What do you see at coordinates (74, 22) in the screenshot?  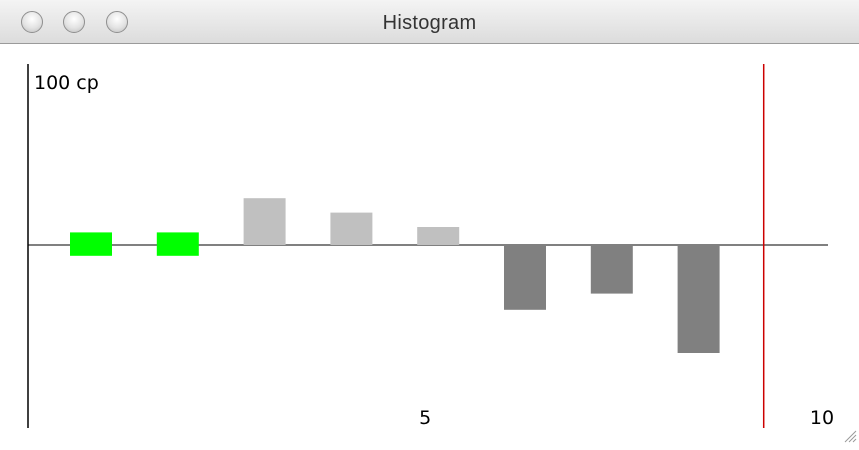 I see `minimize-button` at bounding box center [74, 22].